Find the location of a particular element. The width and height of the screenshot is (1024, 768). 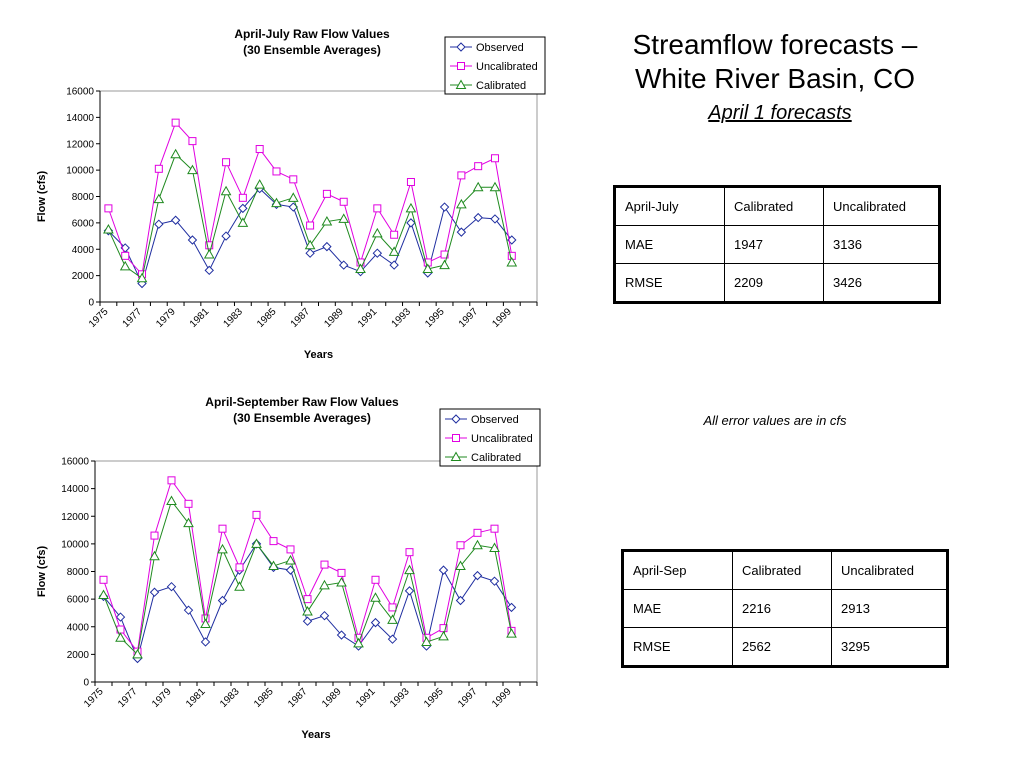

table-header-cell: Uncalibrated is located at coordinates (889, 570).